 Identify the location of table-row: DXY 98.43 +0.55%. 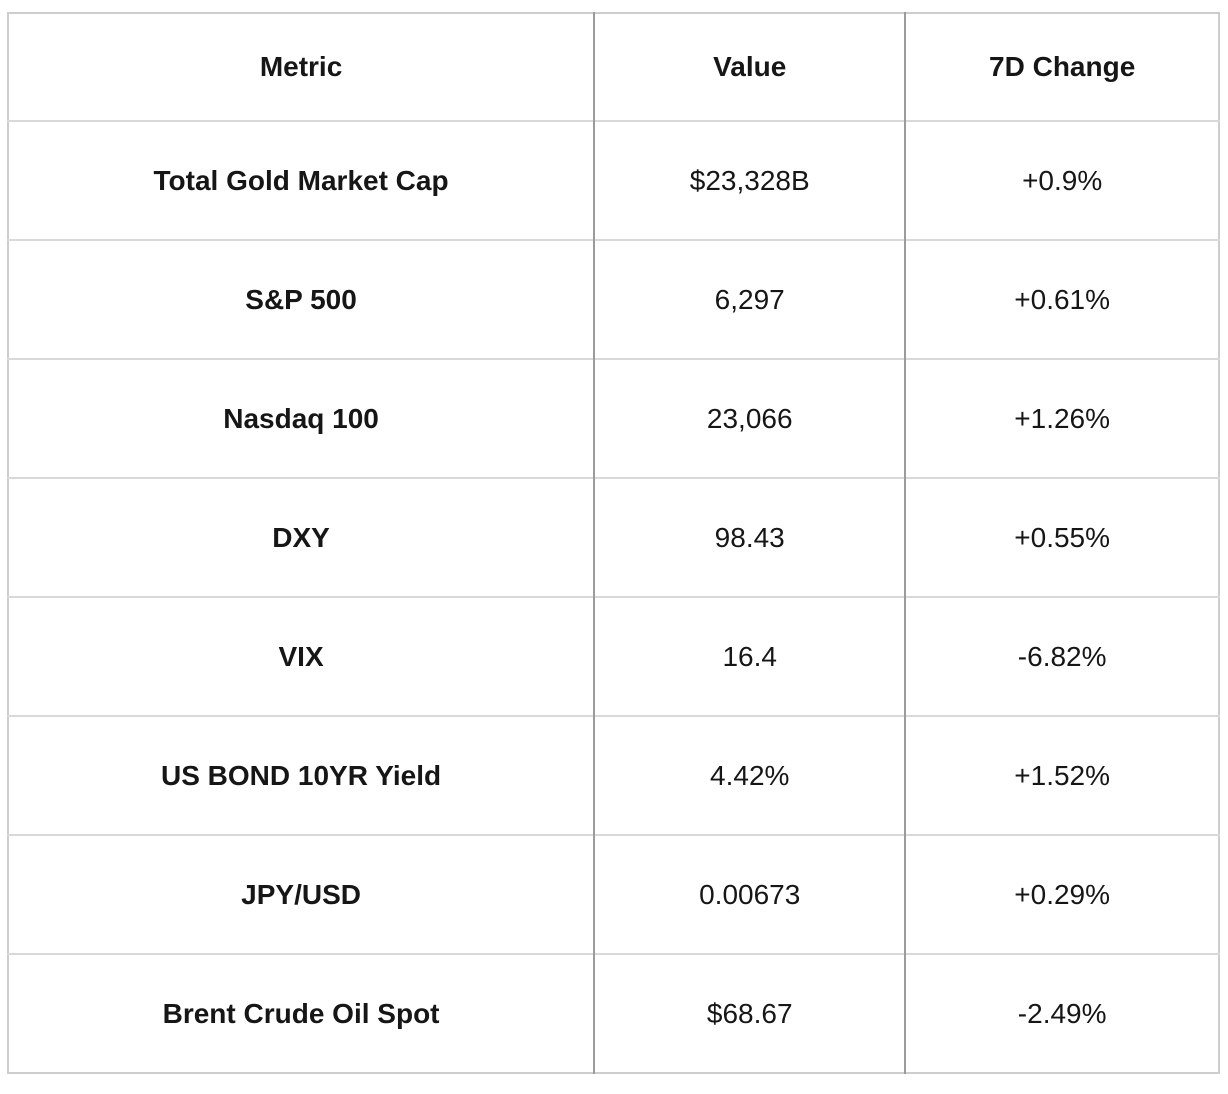
(613, 537).